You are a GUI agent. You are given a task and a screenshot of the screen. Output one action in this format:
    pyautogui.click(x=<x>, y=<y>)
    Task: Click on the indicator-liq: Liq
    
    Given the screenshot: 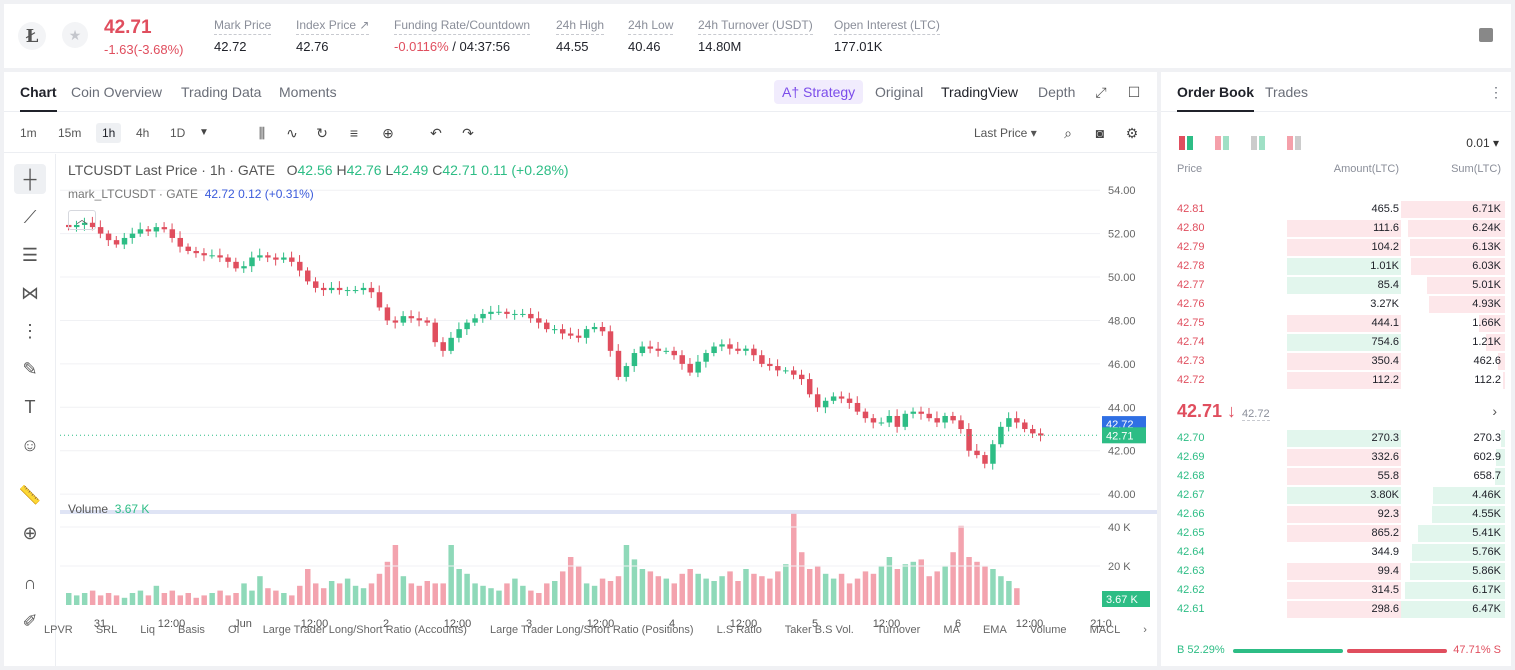 What is the action you would take?
    pyautogui.click(x=147, y=630)
    